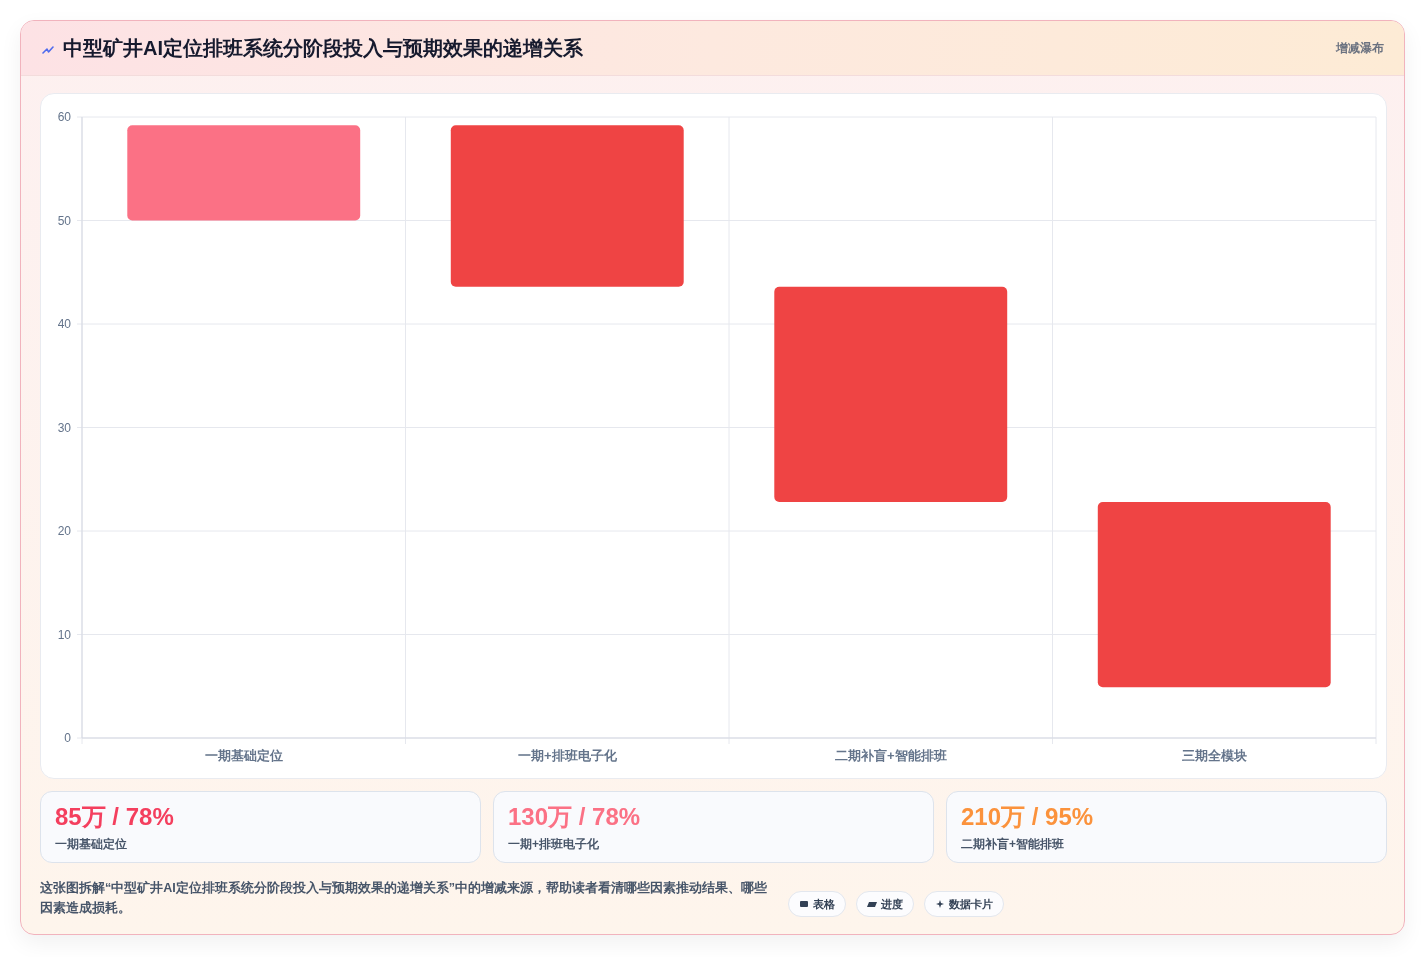 The image size is (1426, 957). Describe the element at coordinates (68, 738) in the screenshot. I see `y-tick-label: 0` at that location.